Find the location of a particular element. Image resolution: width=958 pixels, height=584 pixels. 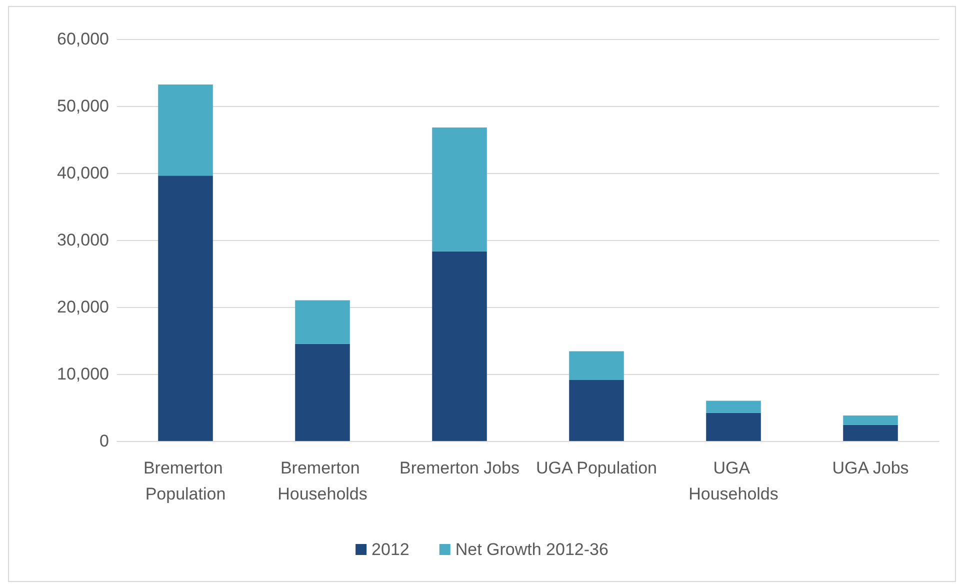

x-tick-label: Bremerton Population is located at coordinates (185, 481).